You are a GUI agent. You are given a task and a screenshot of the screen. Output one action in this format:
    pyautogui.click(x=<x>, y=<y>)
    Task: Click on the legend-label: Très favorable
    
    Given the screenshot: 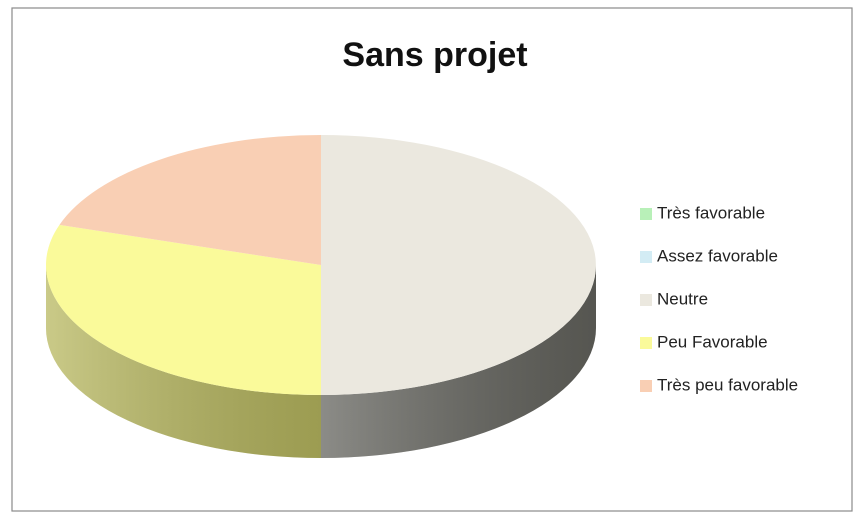 What is the action you would take?
    pyautogui.click(x=711, y=212)
    